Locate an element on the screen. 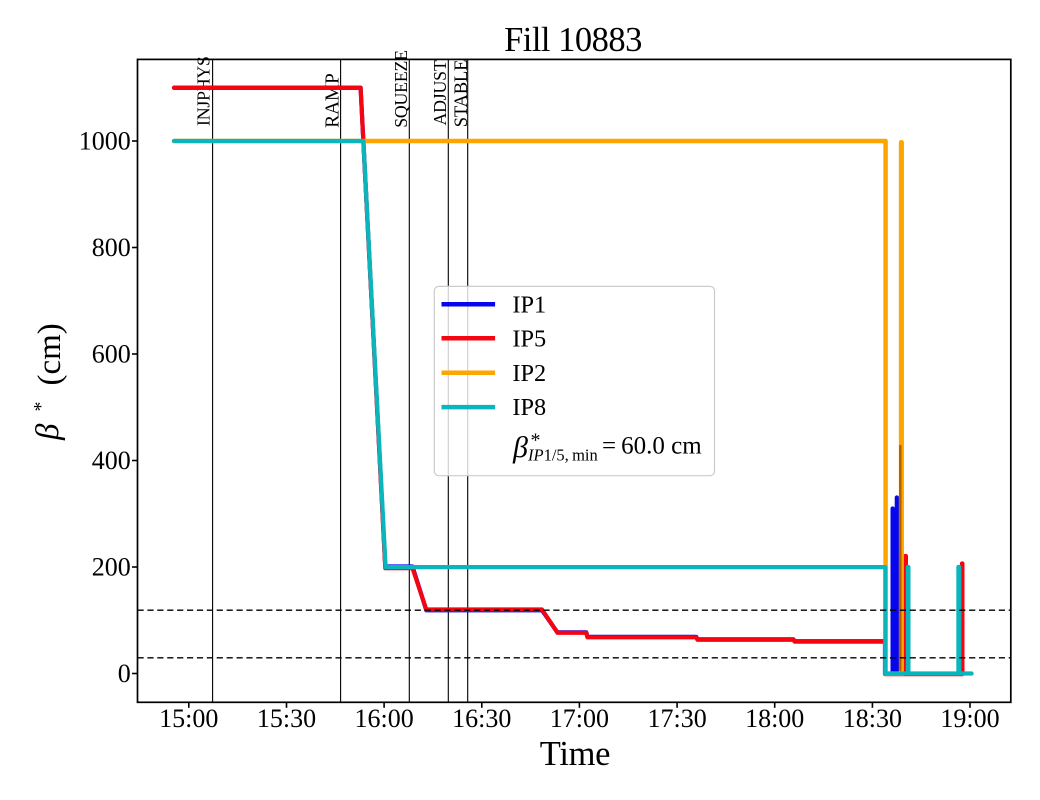 Image resolution: width=1040 pixels, height=800 pixels. svg-text: 18:00 is located at coordinates (774, 718).